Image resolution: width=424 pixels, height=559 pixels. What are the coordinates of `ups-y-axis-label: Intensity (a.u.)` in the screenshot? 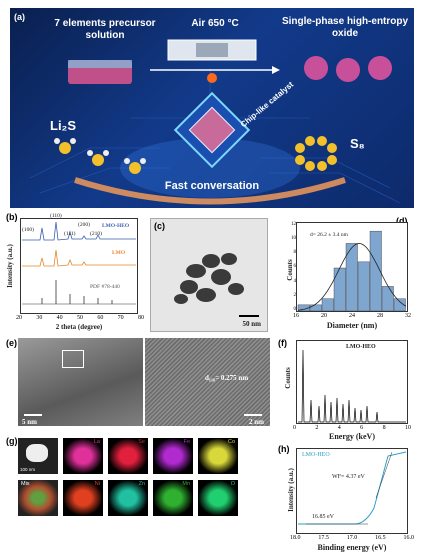 It's located at (291, 490).